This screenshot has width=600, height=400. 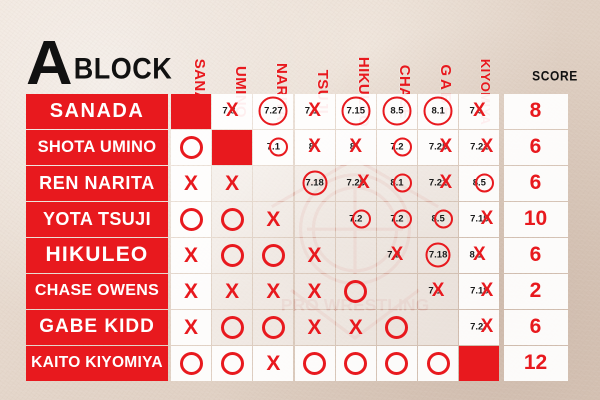 What do you see at coordinates (97, 255) in the screenshot?
I see `row-label-hikuleo: HIKULEO` at bounding box center [97, 255].